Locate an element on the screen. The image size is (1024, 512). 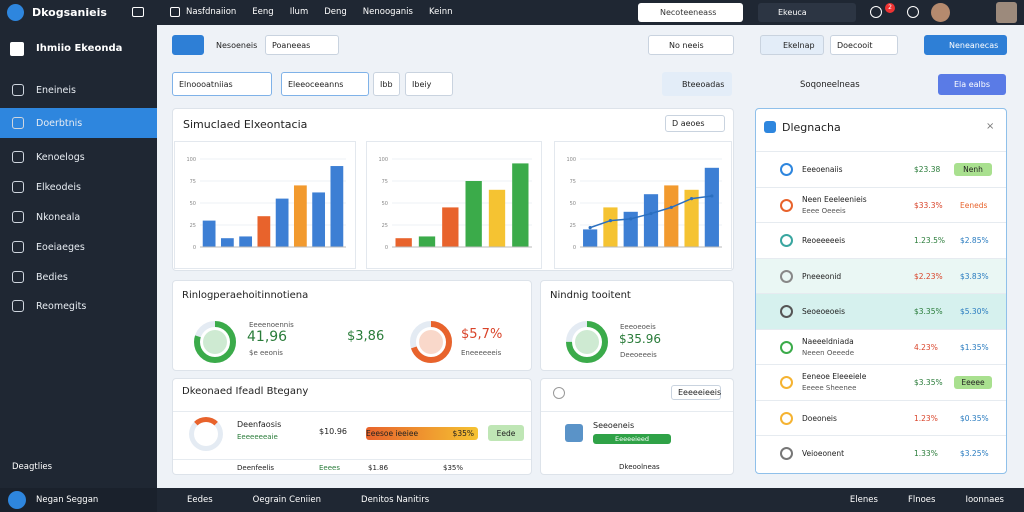
right-select: Doecooit is located at coordinates (864, 45).